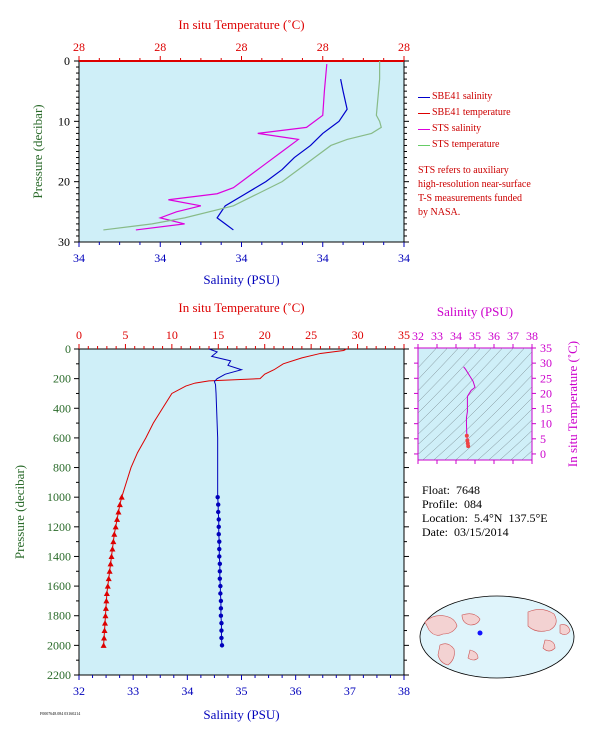 This screenshot has height=736, width=601. I want to click on profile-id: Profile: 084, so click(452, 504).